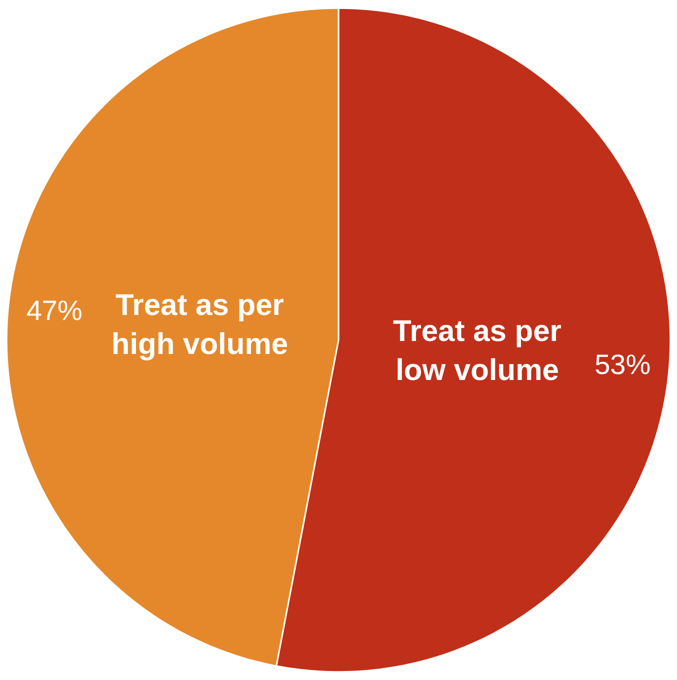 This screenshot has width=677, height=680. What do you see at coordinates (199, 324) in the screenshot?
I see `slice-label: Treat as per high volume` at bounding box center [199, 324].